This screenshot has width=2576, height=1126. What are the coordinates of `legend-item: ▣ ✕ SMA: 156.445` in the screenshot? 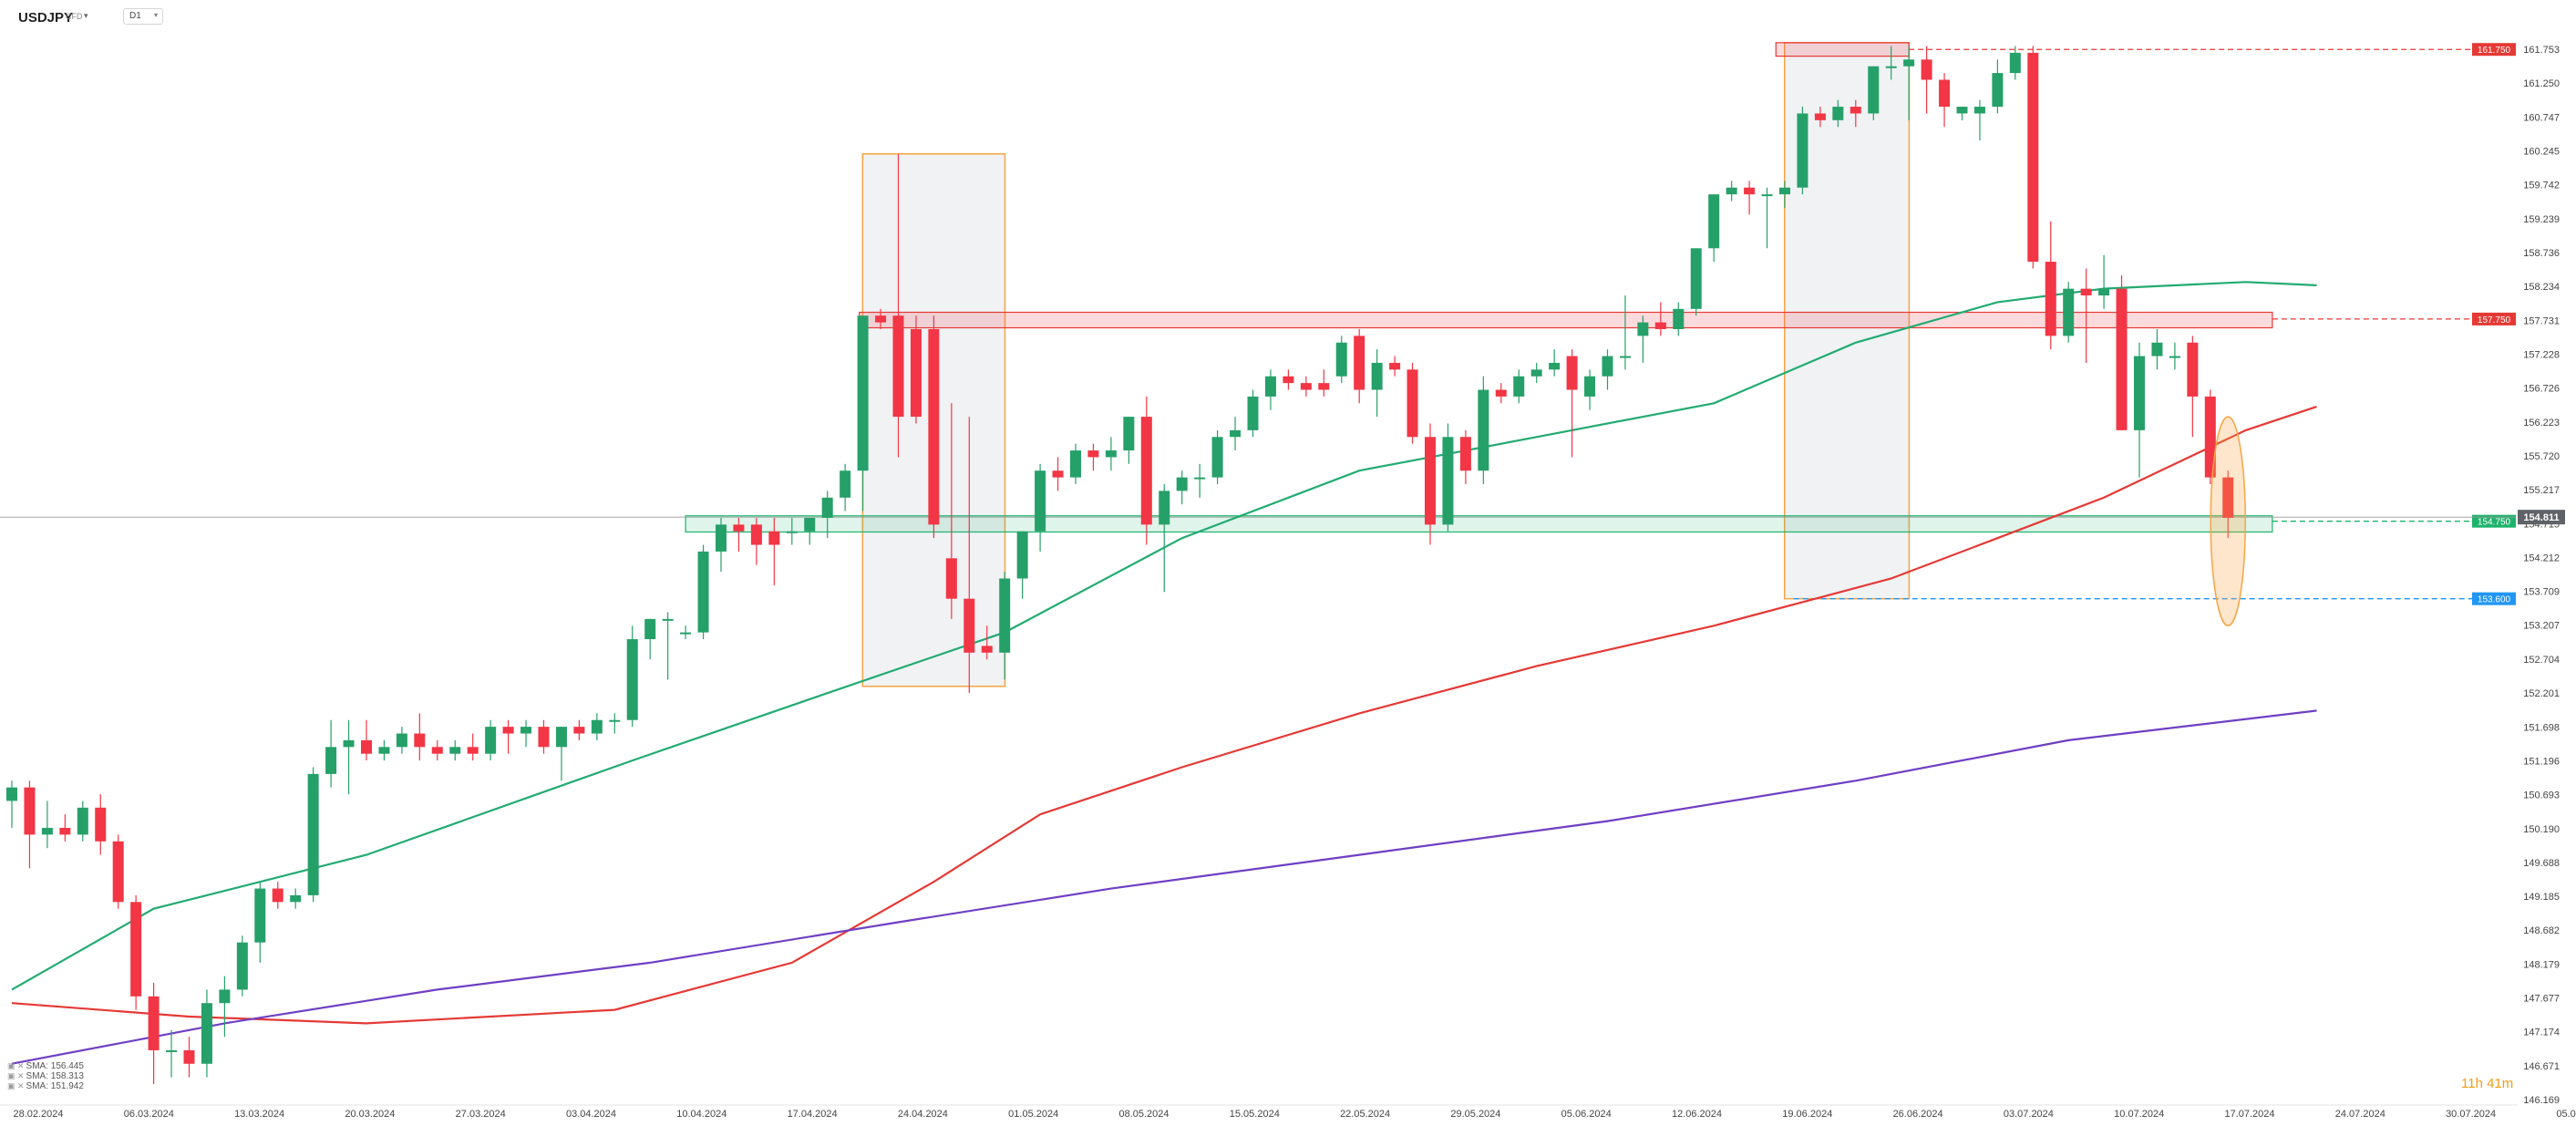 It's located at (45, 1066).